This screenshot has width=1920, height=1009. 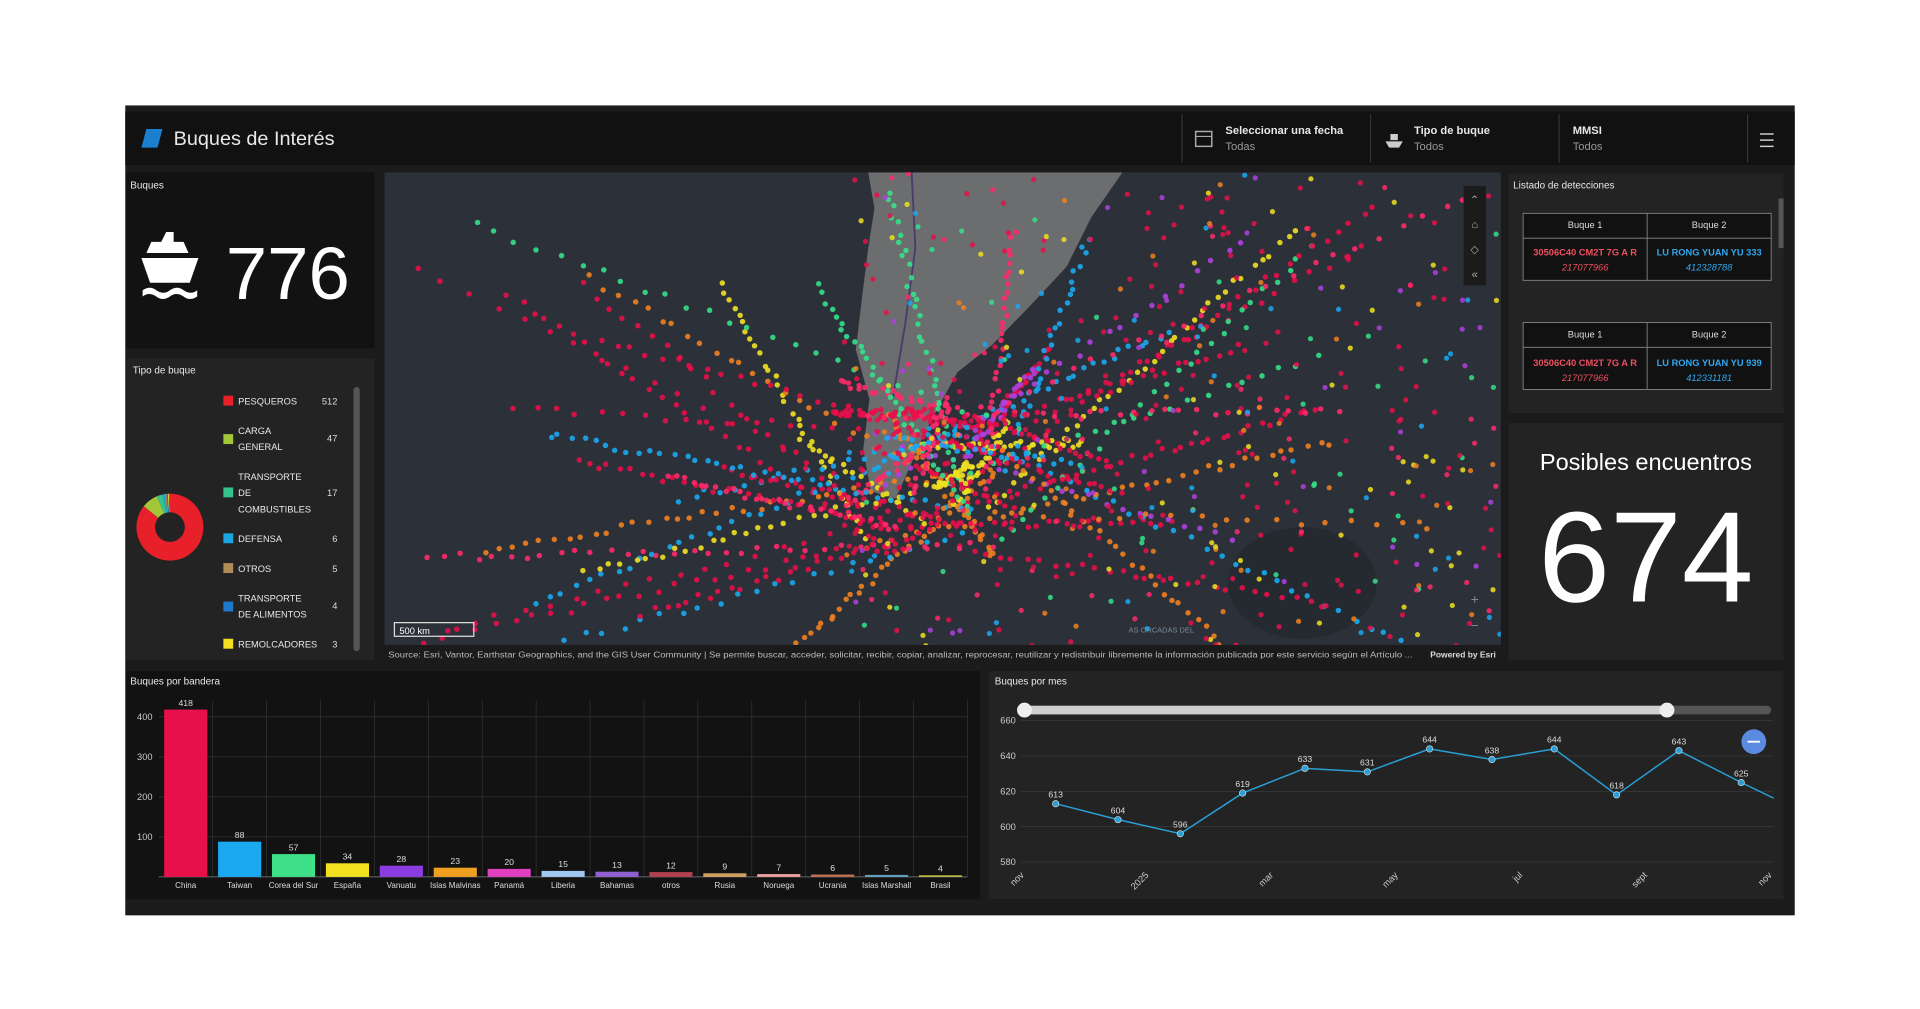 What do you see at coordinates (1474, 250) in the screenshot?
I see `map-control-icon: ◇` at bounding box center [1474, 250].